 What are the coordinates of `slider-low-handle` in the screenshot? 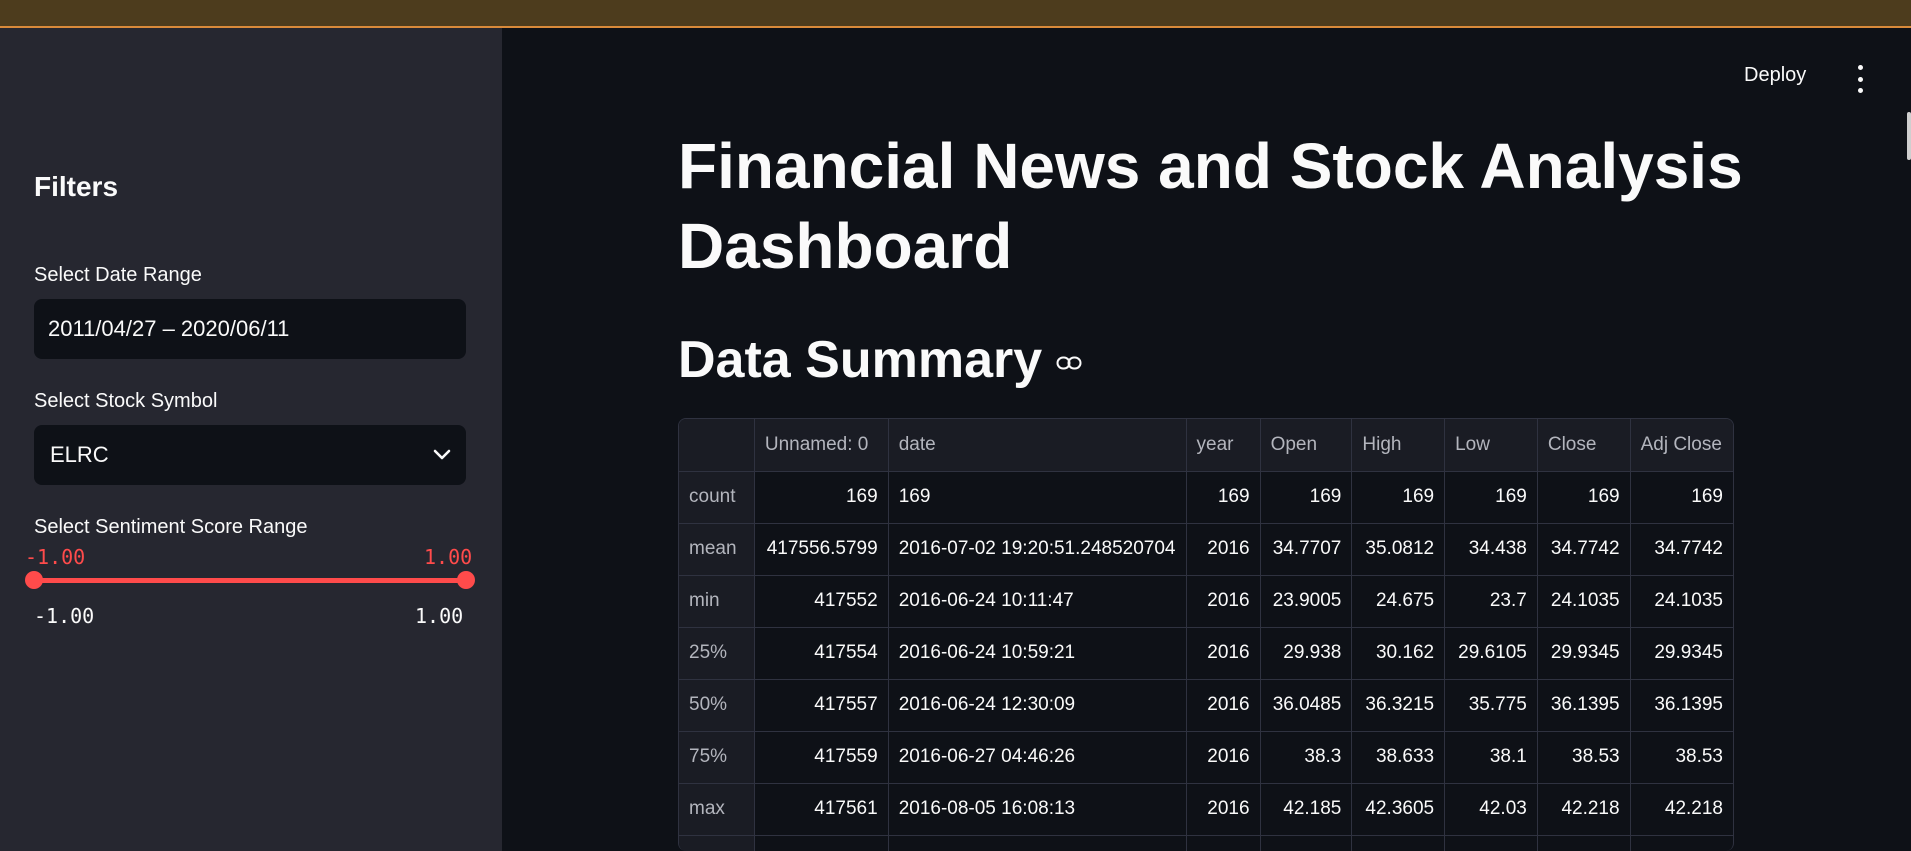 It's located at (34, 580).